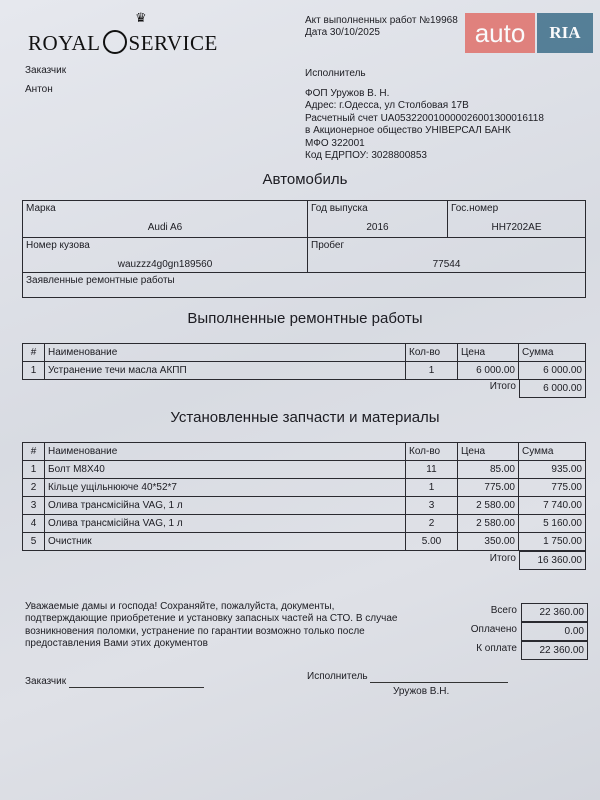 This screenshot has height=800, width=600. Describe the element at coordinates (446, 255) in the screenshot. I see `table-cell: Пробег 77544` at that location.